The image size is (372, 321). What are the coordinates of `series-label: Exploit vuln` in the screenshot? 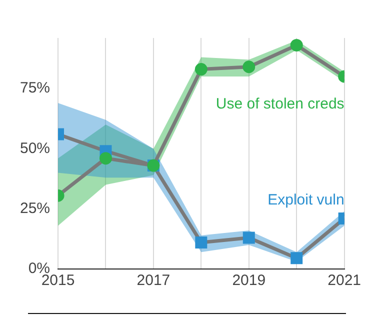 It's located at (306, 200).